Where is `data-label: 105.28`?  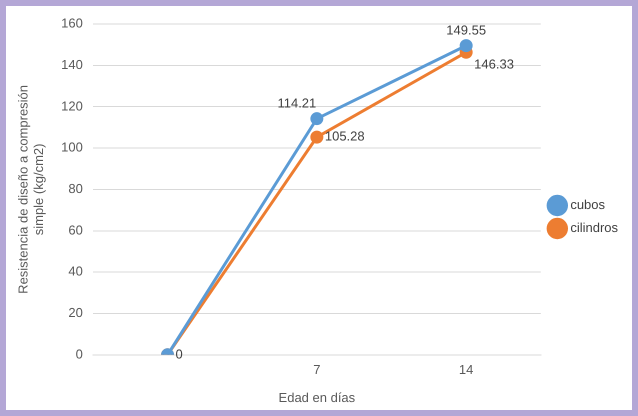 data-label: 105.28 is located at coordinates (344, 136).